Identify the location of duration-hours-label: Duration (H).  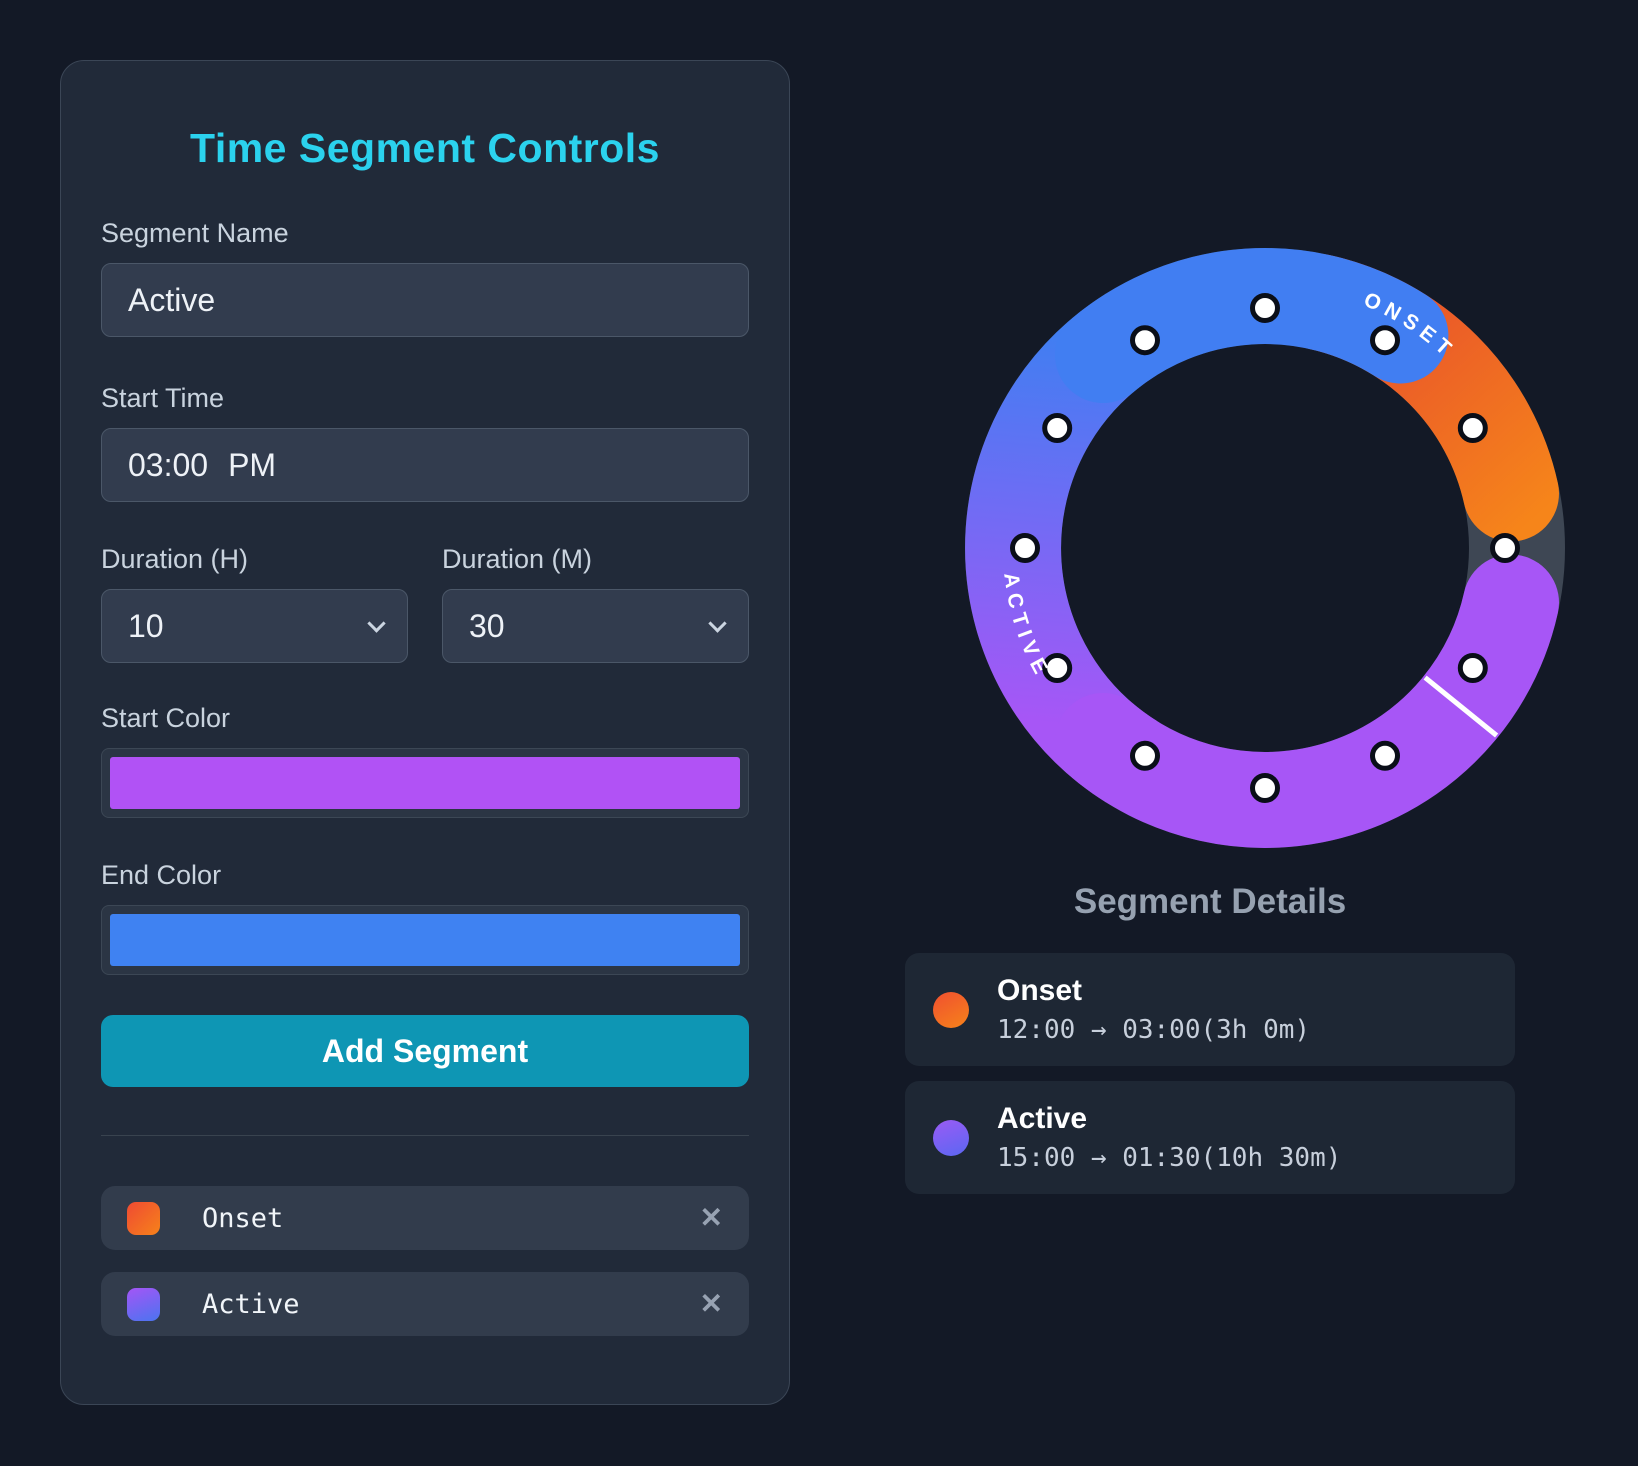
(175, 559).